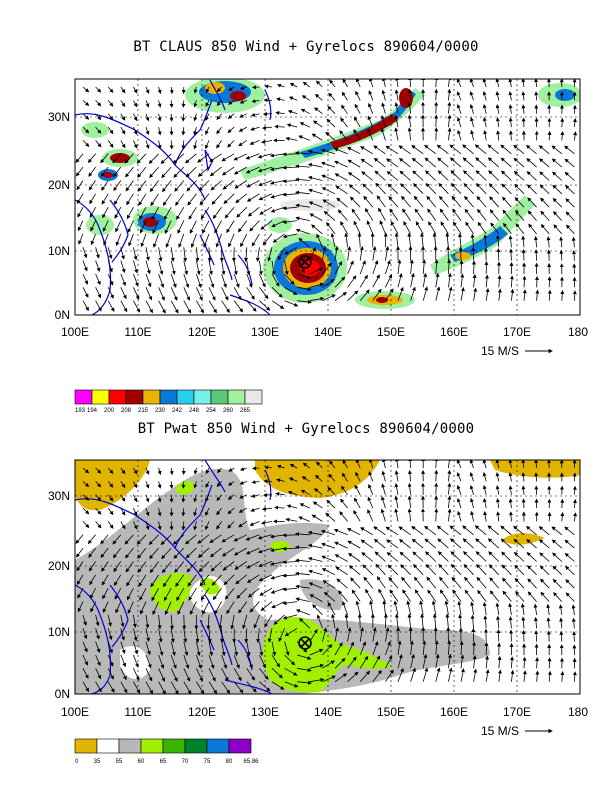 This screenshot has width=612, height=792. Describe the element at coordinates (391, 332) in the screenshot. I see `x-tick-label: 150E` at that location.